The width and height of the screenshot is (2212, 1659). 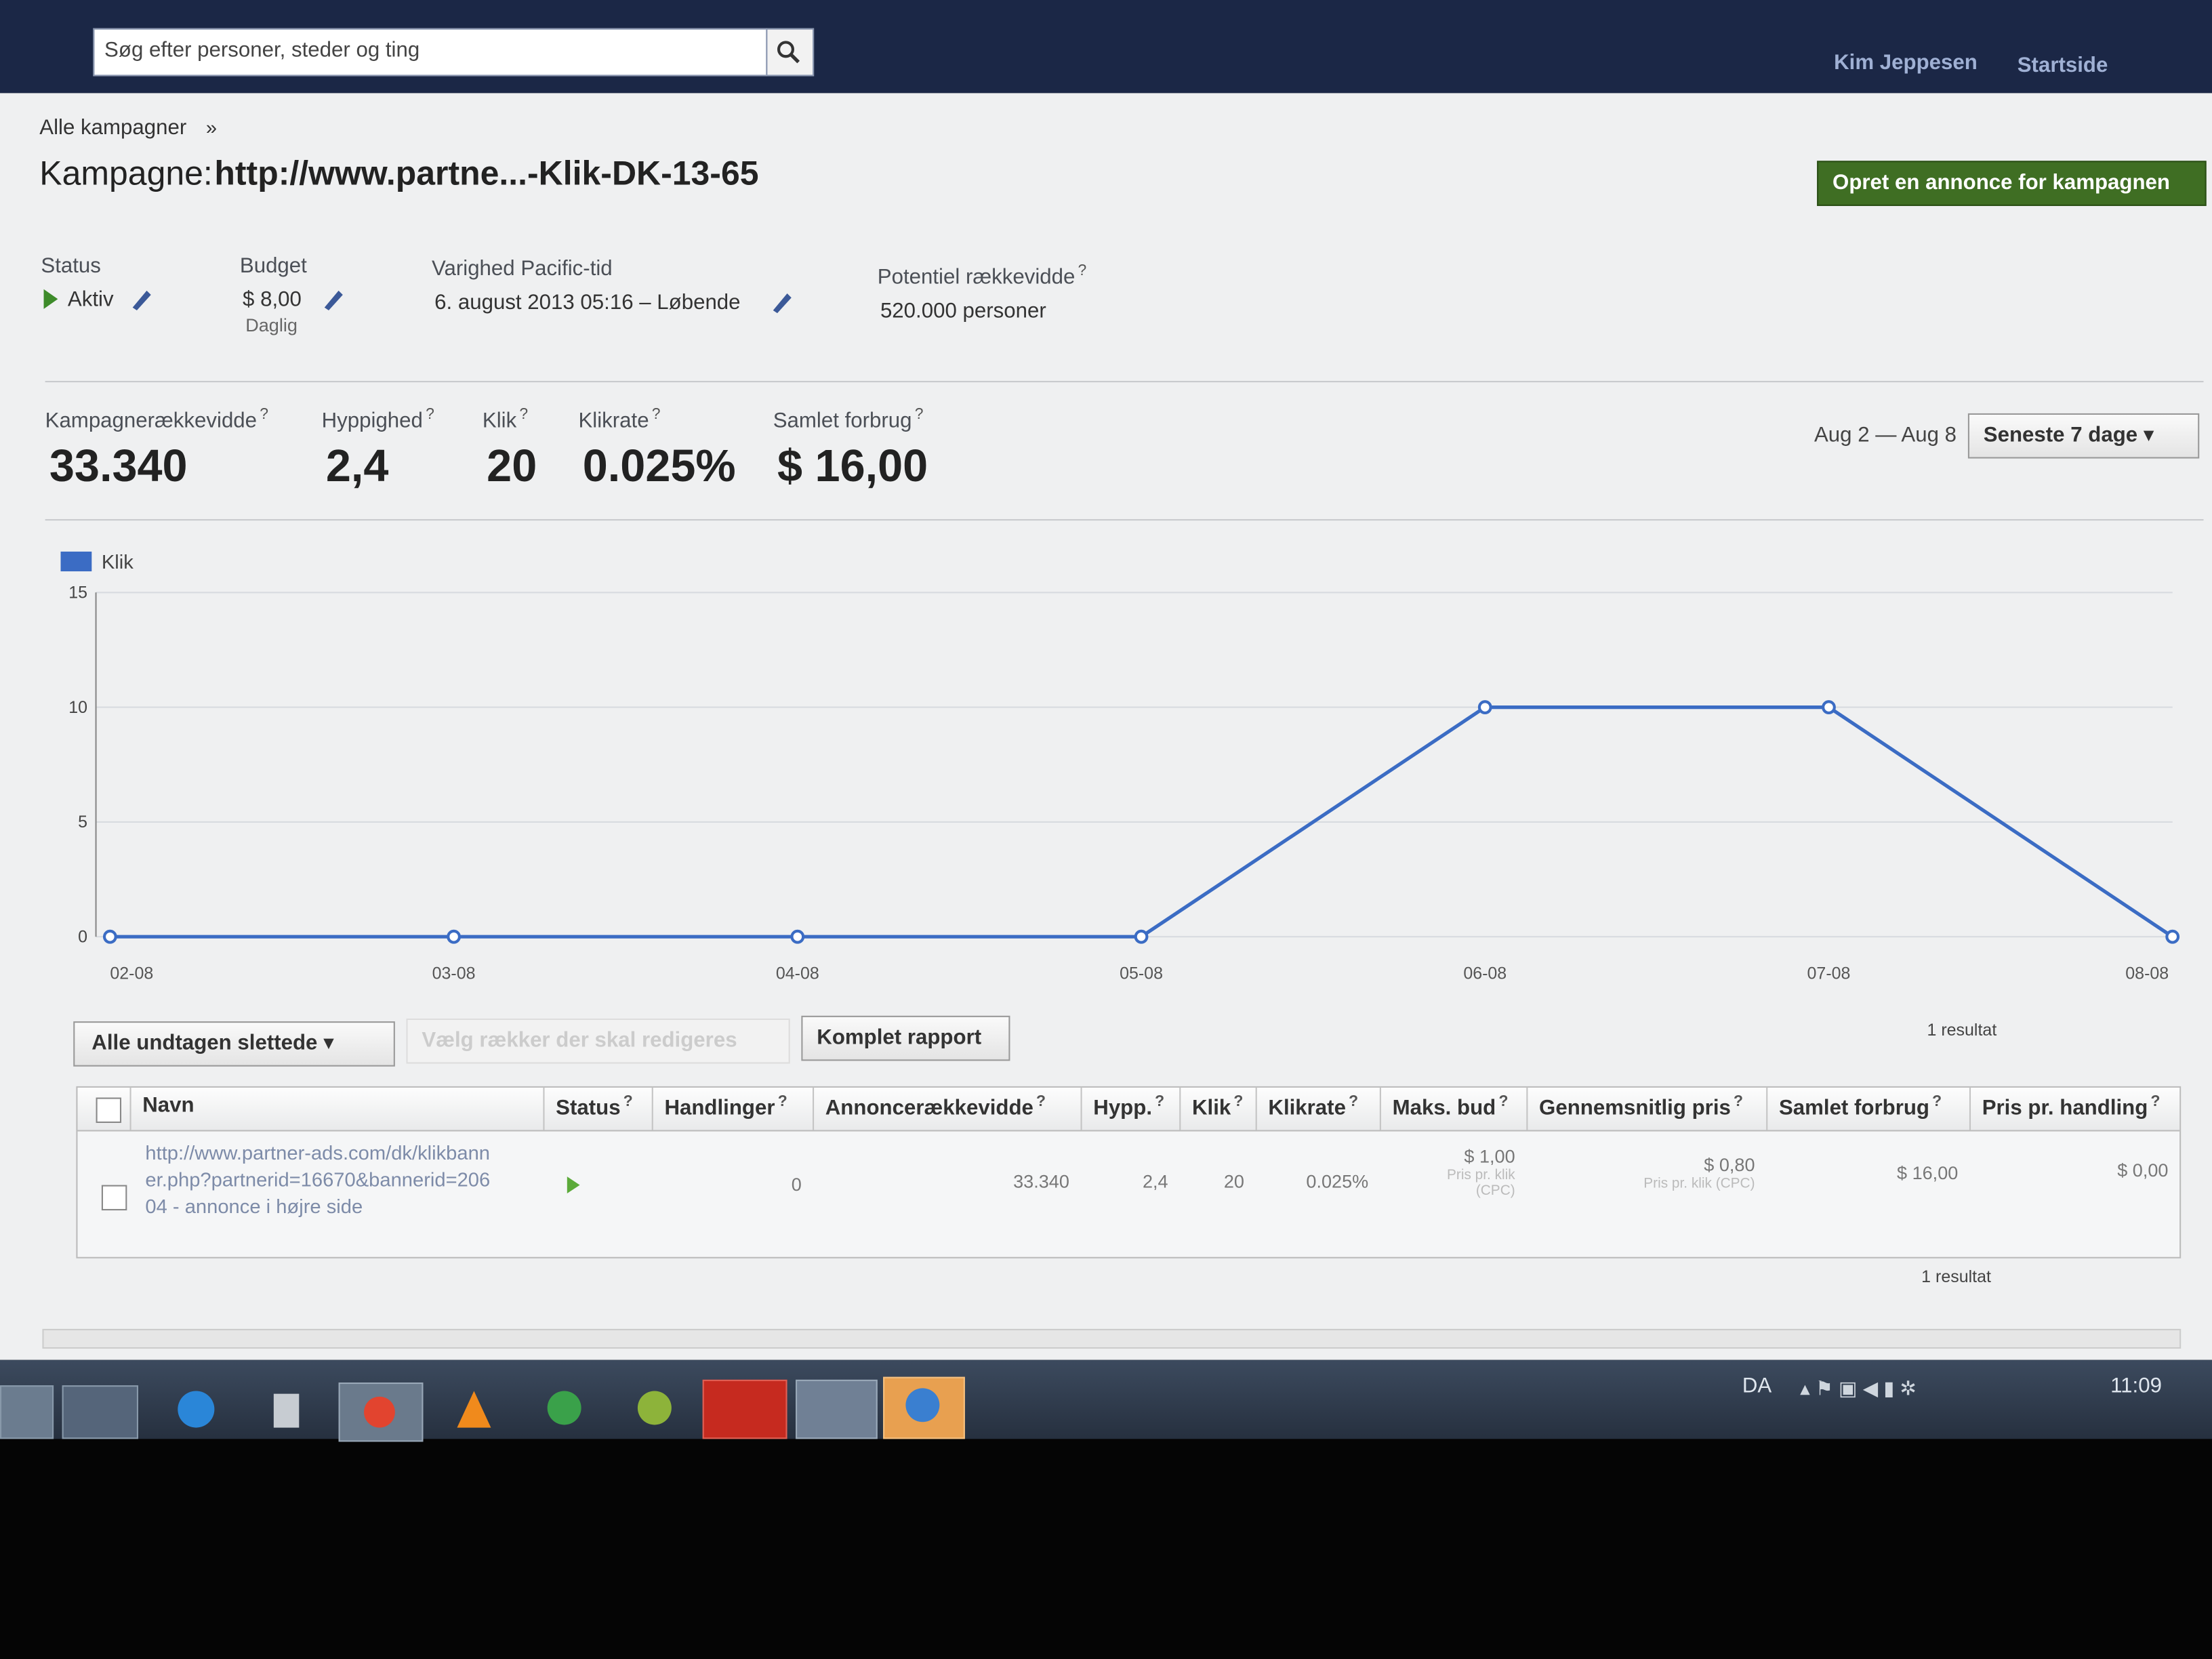 What do you see at coordinates (1217, 1106) in the screenshot?
I see `column-header: Klik?` at bounding box center [1217, 1106].